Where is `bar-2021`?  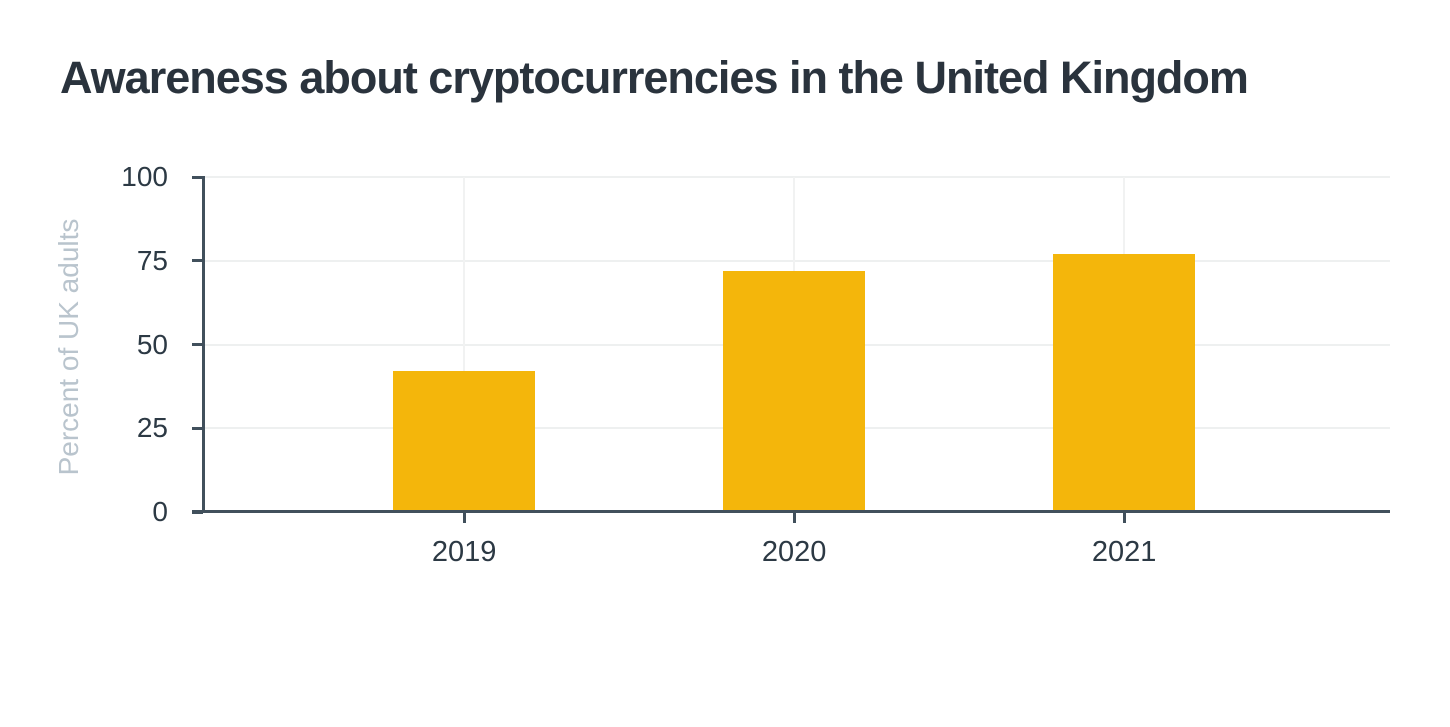
bar-2021 is located at coordinates (1124, 383).